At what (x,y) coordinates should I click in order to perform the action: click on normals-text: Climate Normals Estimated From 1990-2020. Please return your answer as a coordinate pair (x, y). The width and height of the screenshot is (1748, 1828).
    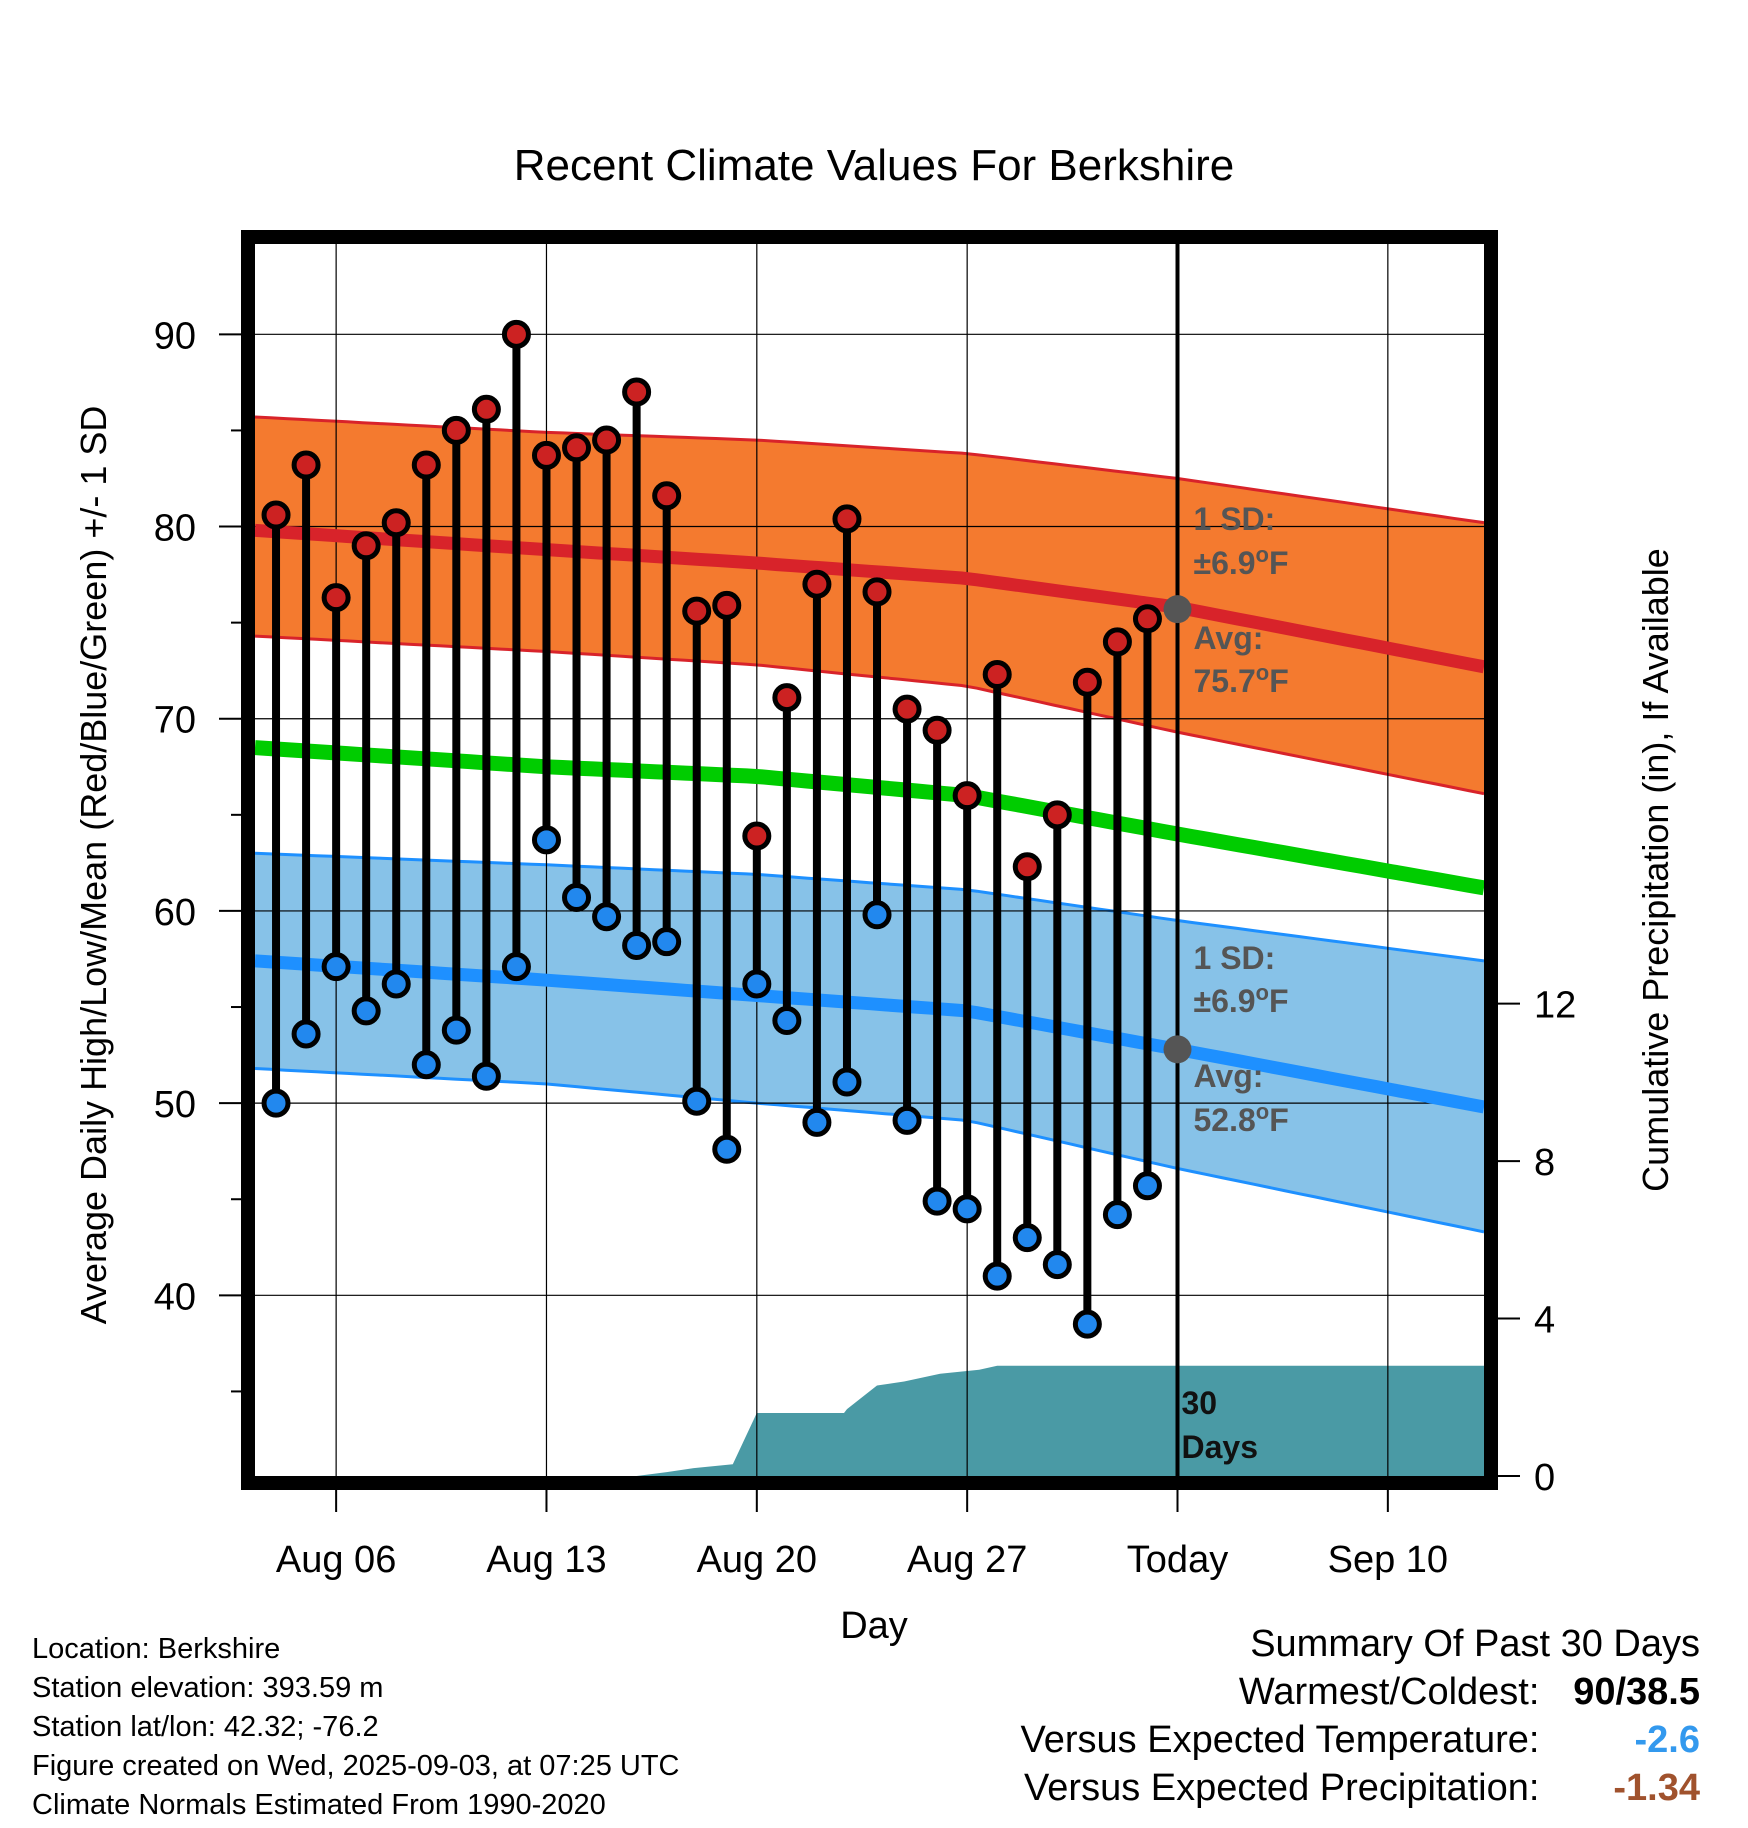
    Looking at the image, I should click on (319, 1805).